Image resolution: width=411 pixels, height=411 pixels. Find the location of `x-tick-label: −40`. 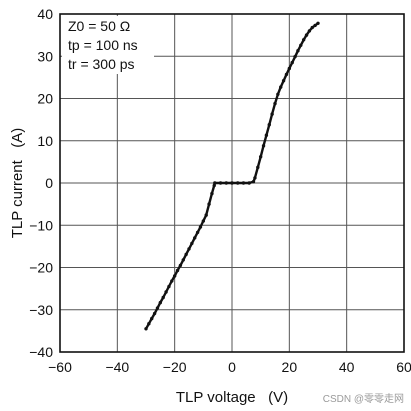

x-tick-label: −40 is located at coordinates (117, 367).